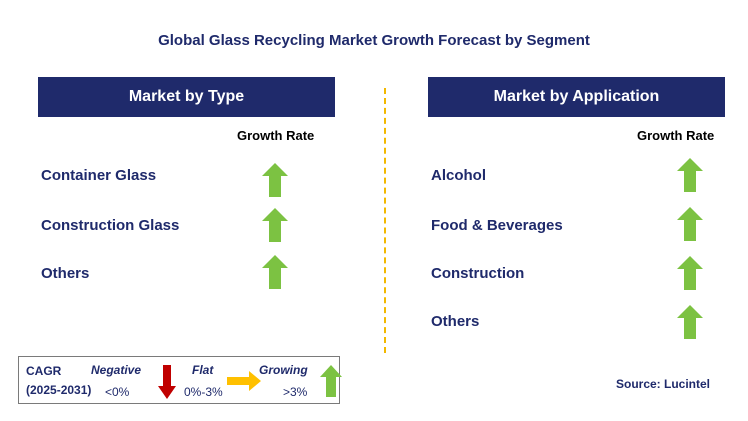  What do you see at coordinates (116, 370) in the screenshot?
I see `legend-negative-label: Negative` at bounding box center [116, 370].